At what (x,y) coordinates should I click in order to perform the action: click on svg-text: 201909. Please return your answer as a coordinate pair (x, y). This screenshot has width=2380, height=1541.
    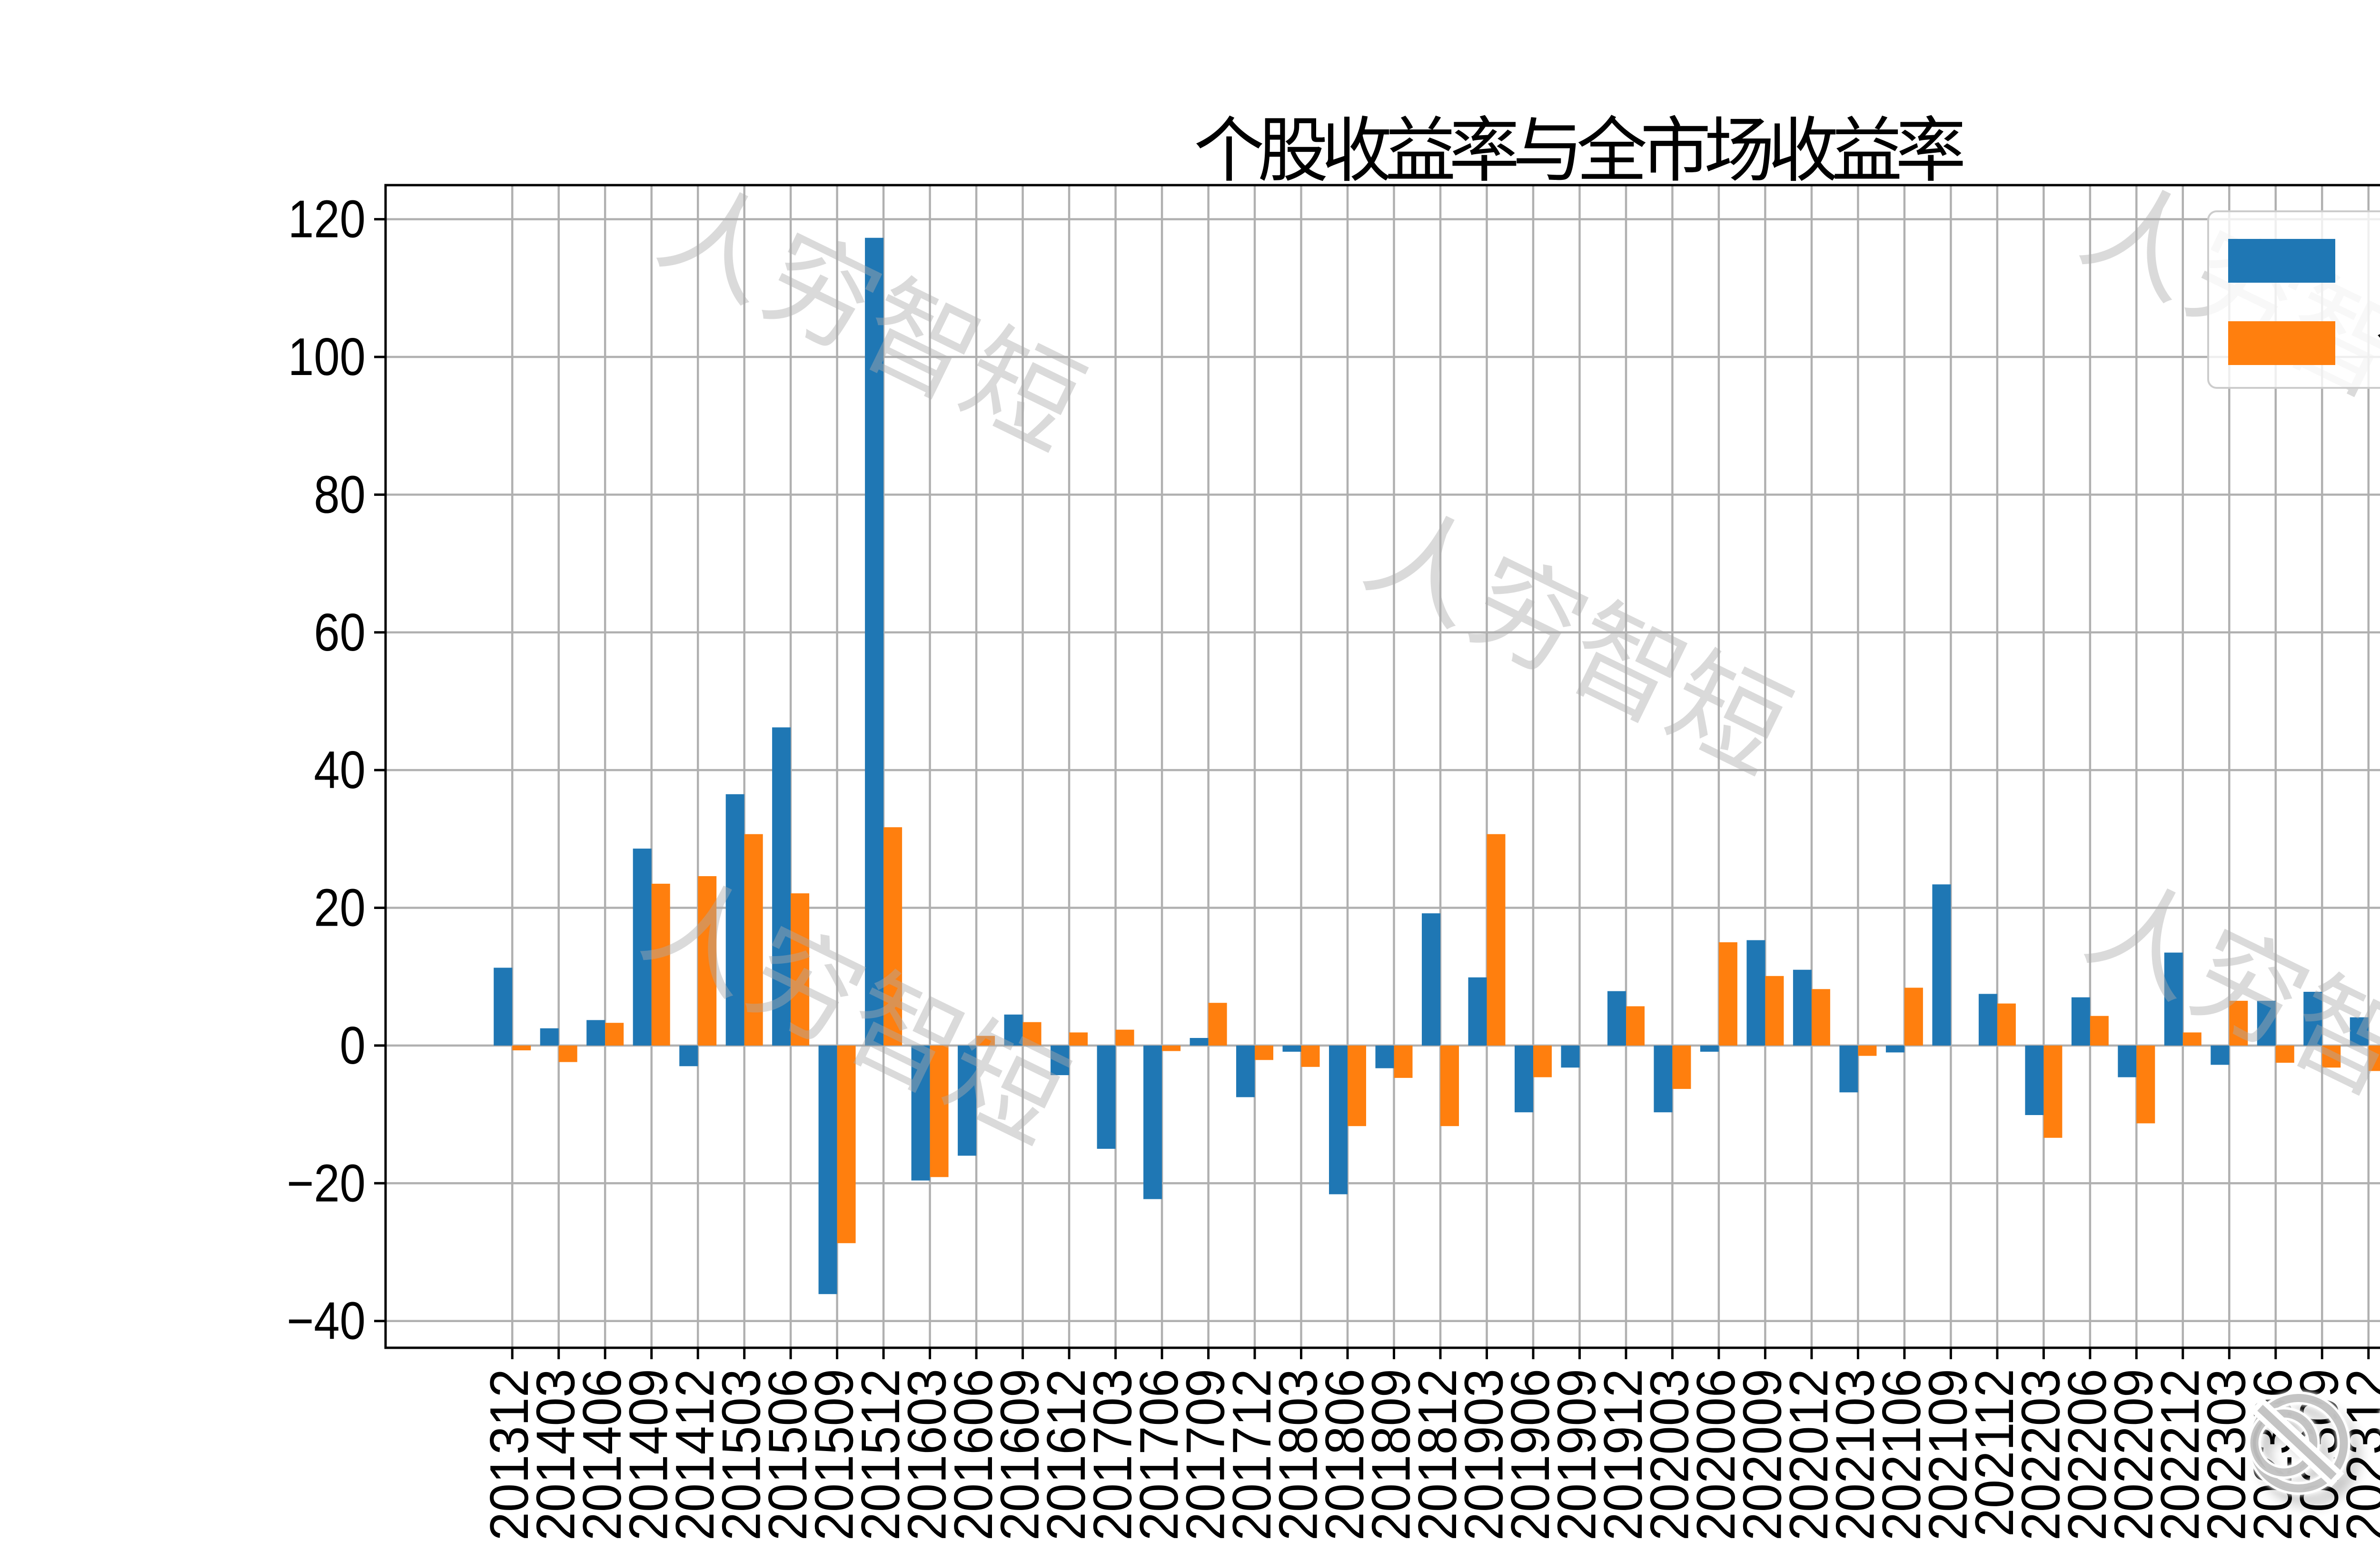
    Looking at the image, I should click on (1576, 1455).